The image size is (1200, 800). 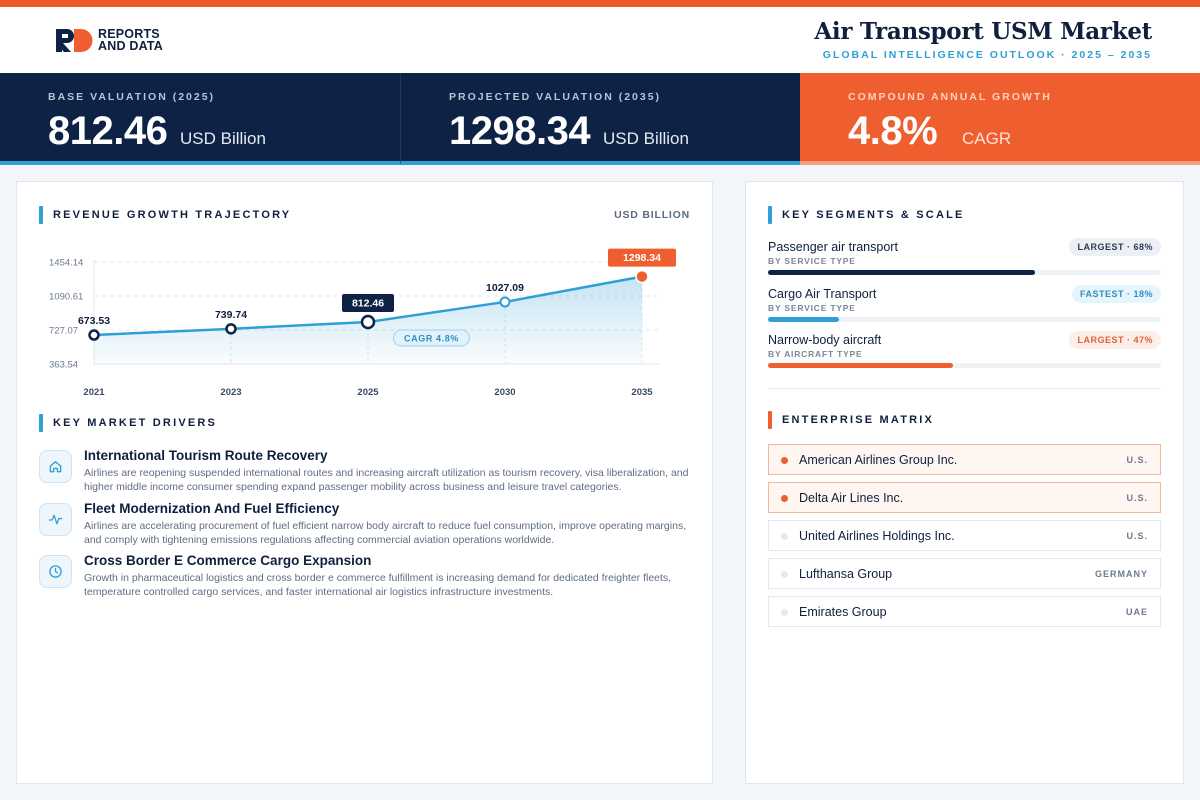 I want to click on cagr-annotation-label: CAGR 4.8%, so click(x=431, y=339).